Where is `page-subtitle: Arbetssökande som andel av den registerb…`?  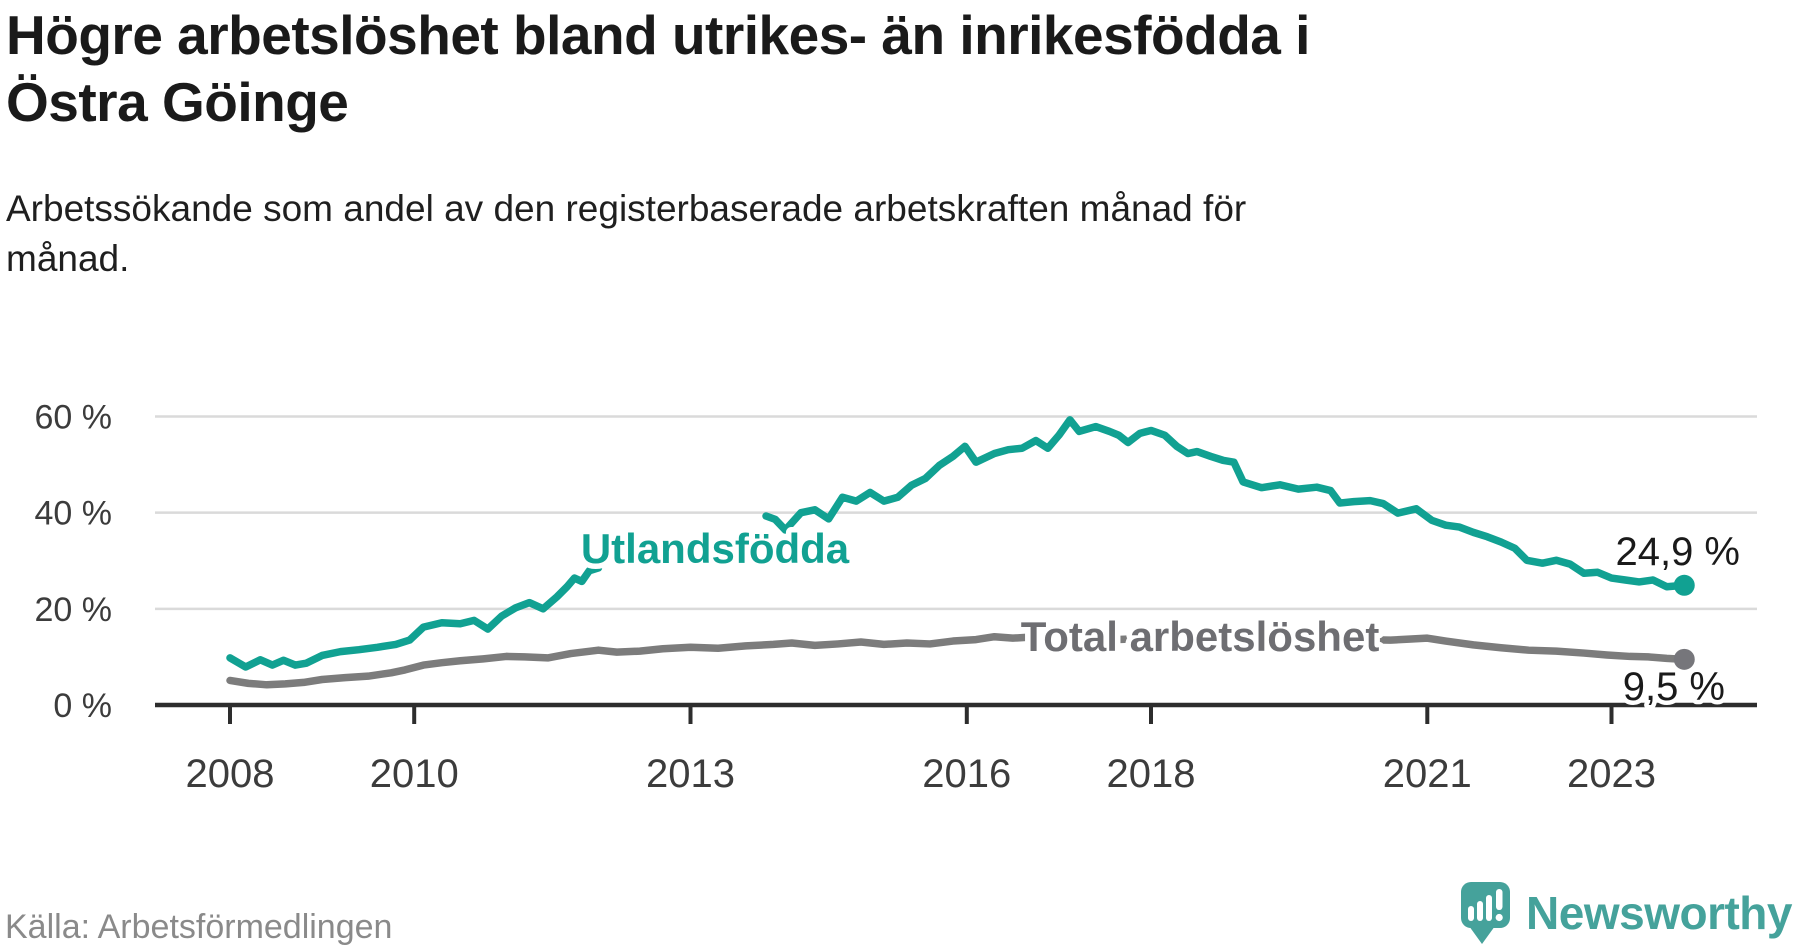 page-subtitle: Arbetssökande som andel av den registerb… is located at coordinates (626, 233).